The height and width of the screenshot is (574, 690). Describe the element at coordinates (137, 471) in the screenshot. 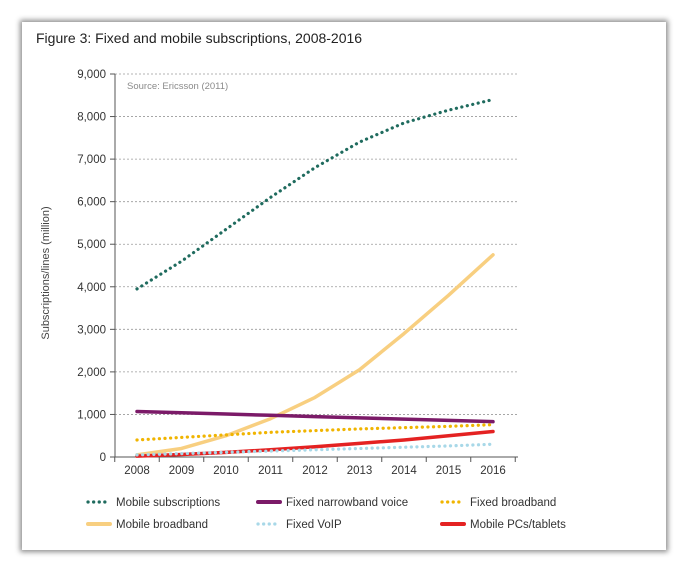

I see `x-tick-label: 2008` at that location.